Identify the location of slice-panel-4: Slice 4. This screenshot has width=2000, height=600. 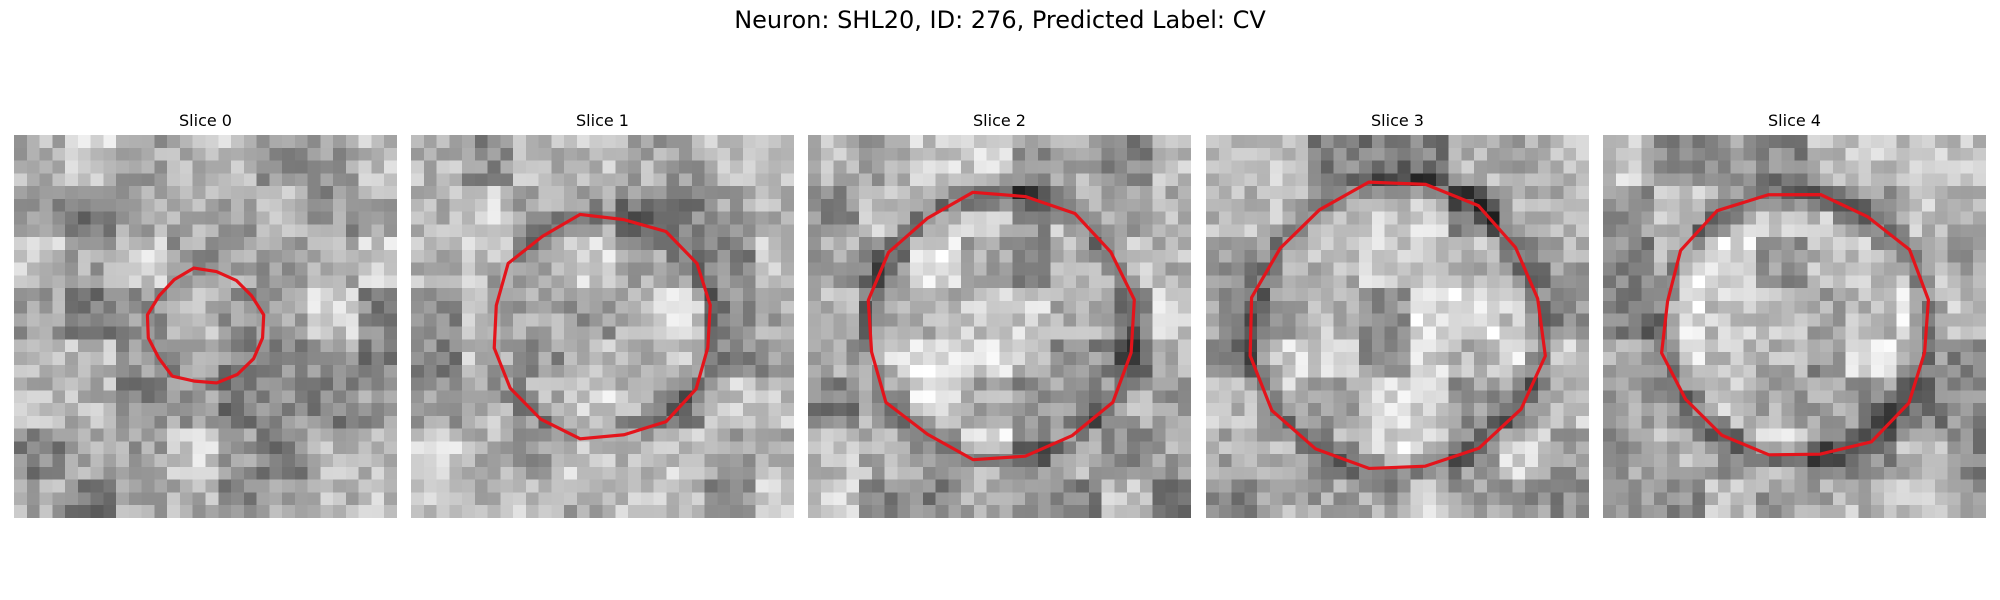
(1794, 314).